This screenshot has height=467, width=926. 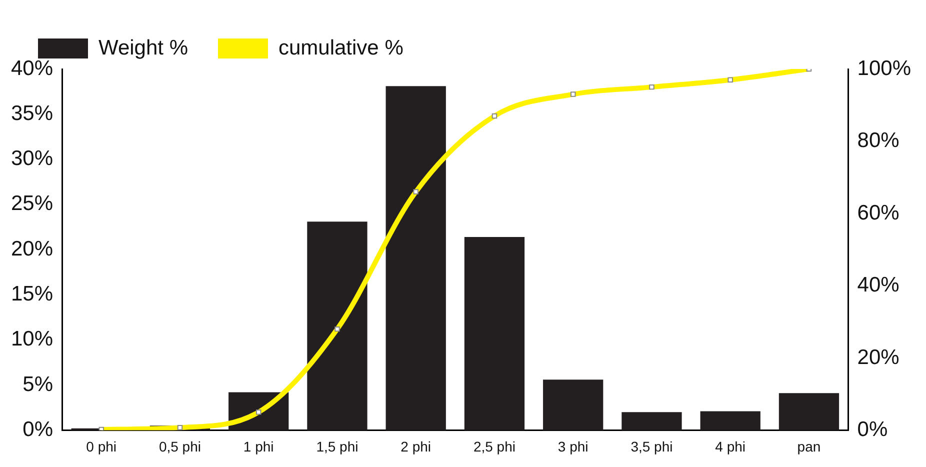 I want to click on y2-tick-label: 20%, so click(x=878, y=357).